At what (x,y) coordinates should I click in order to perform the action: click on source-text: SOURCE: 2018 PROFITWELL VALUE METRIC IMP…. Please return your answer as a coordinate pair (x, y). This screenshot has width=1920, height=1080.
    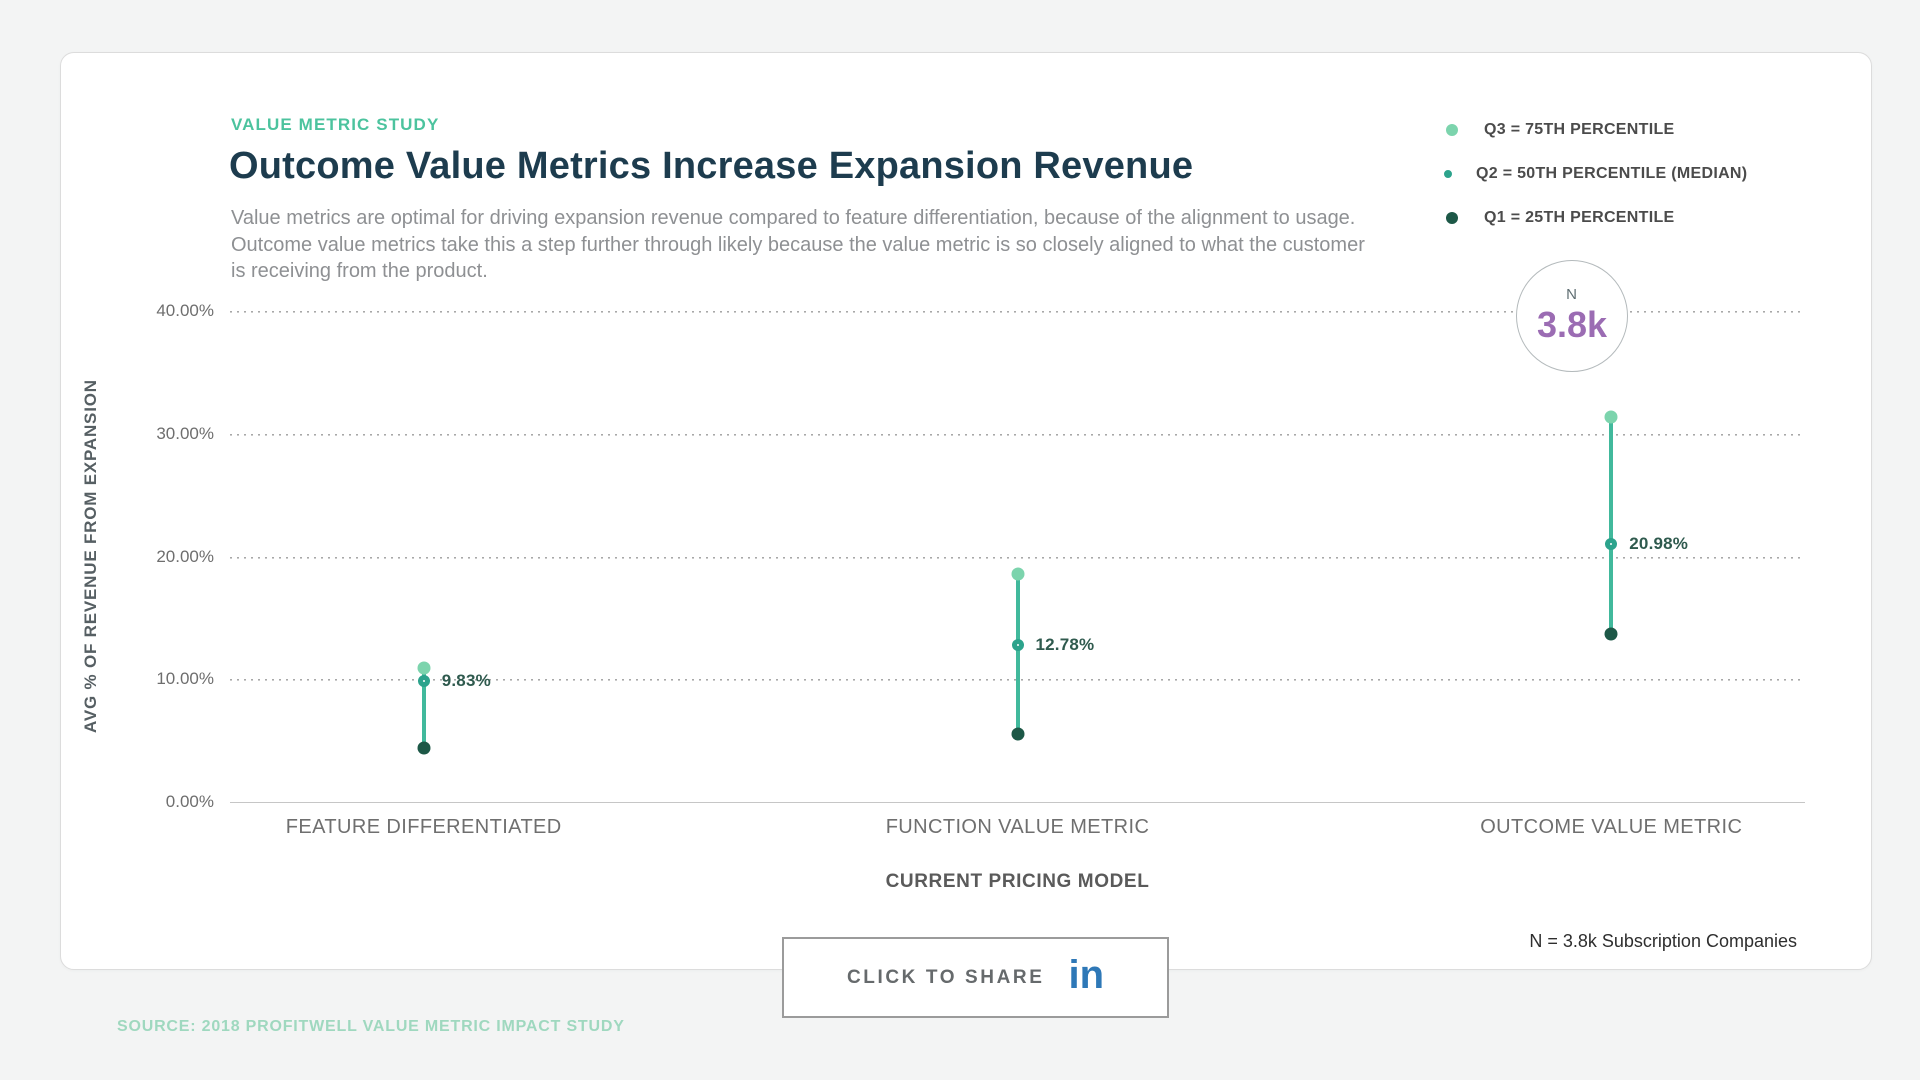
    Looking at the image, I should click on (371, 1026).